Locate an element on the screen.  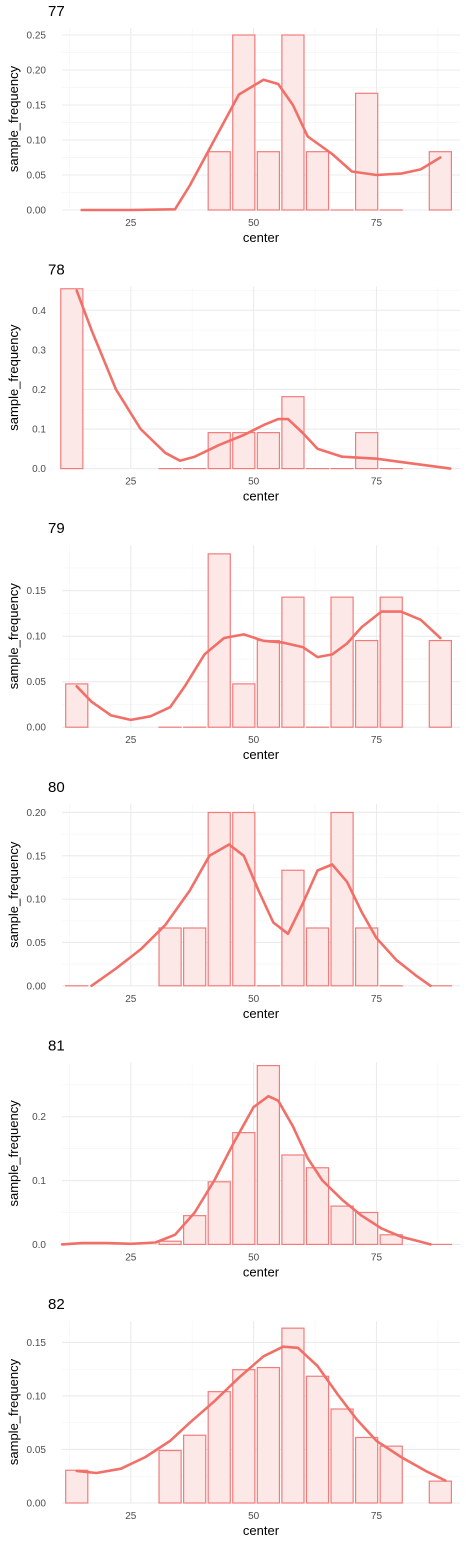
panel-title: 79 is located at coordinates (56, 528).